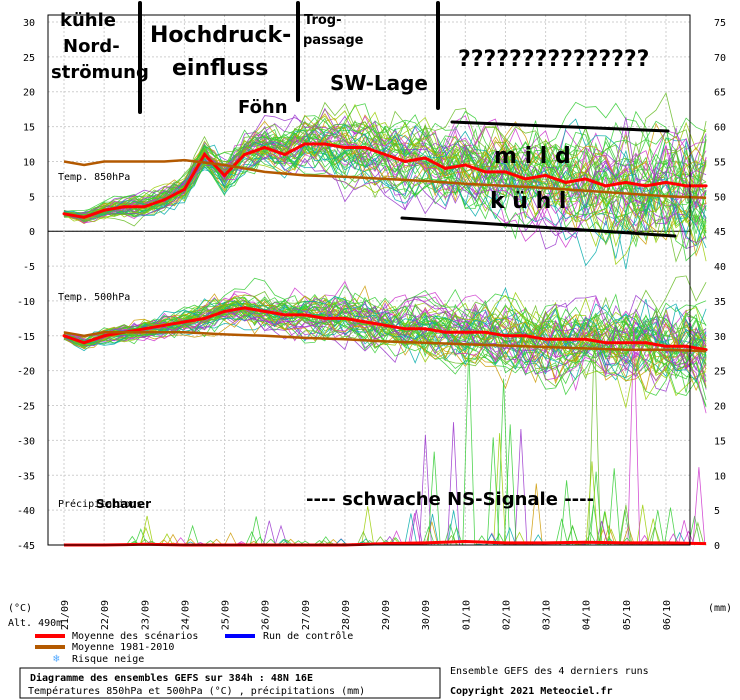  Describe the element at coordinates (65, 615) in the screenshot. I see `x-tick-label: 21/09` at that location.